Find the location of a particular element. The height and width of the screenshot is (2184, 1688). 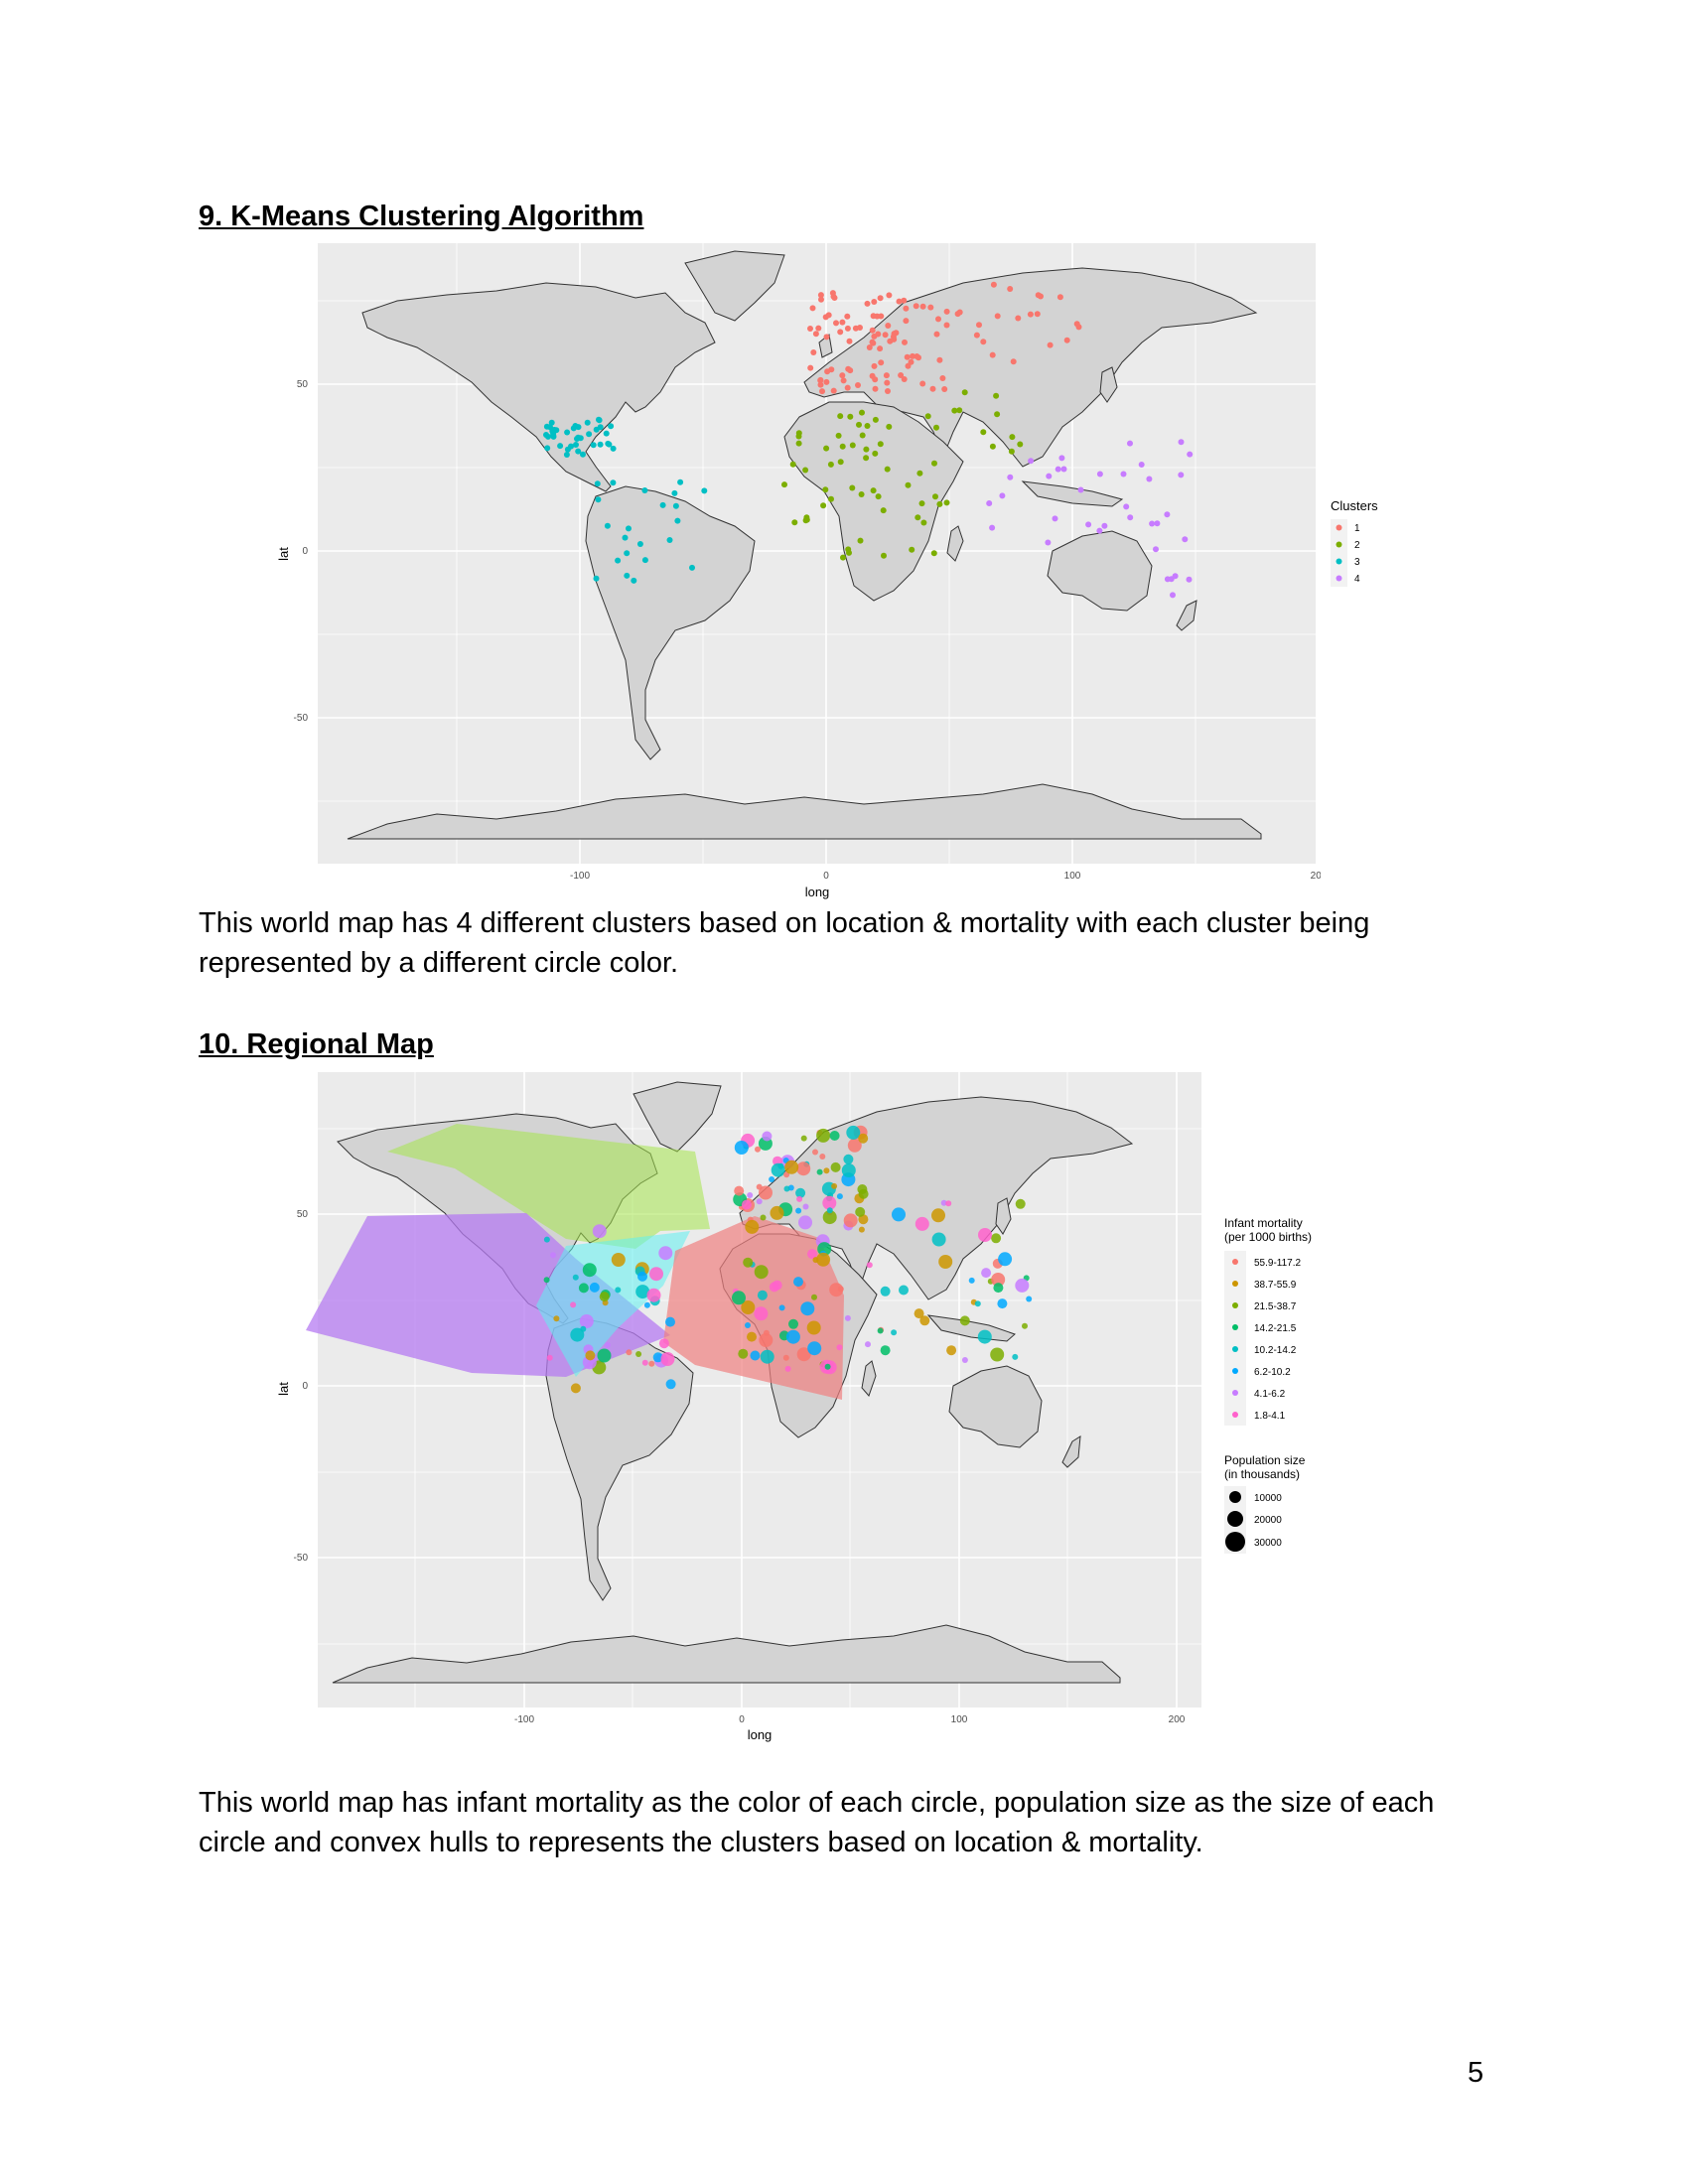

y-tick: 0 is located at coordinates (305, 551).